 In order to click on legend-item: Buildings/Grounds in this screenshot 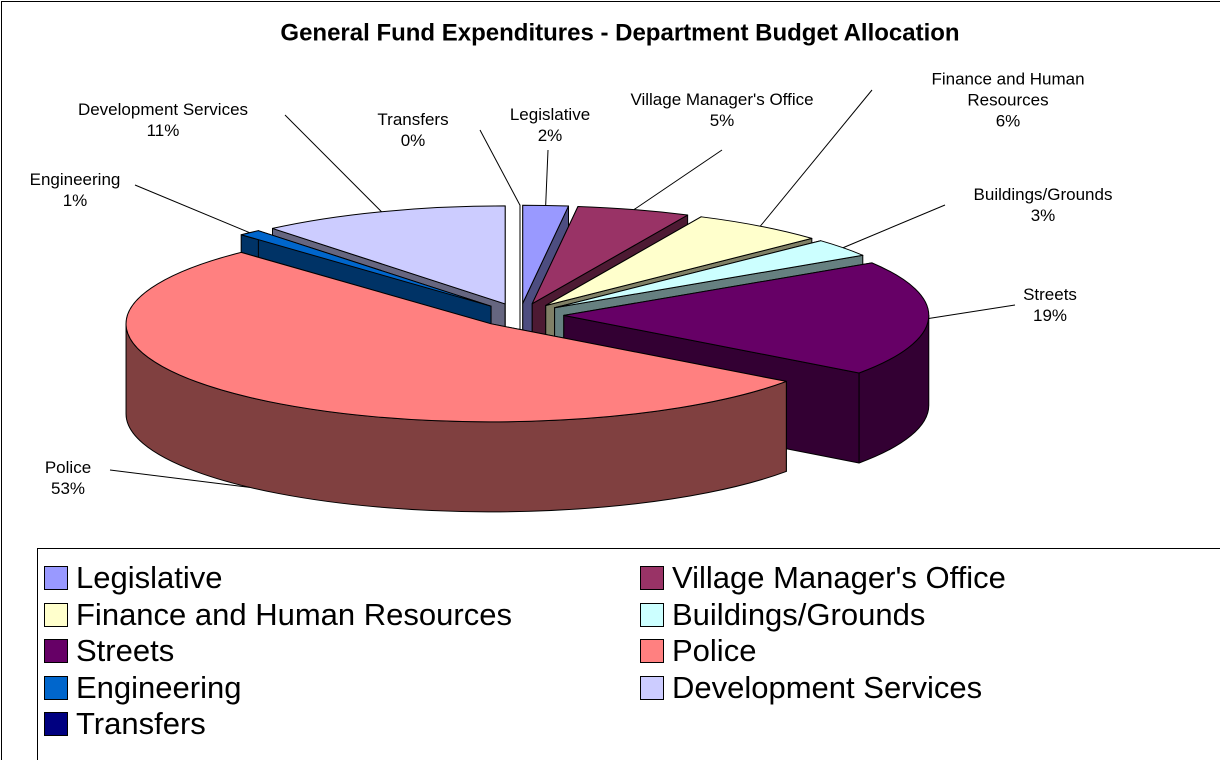, I will do `click(783, 614)`.